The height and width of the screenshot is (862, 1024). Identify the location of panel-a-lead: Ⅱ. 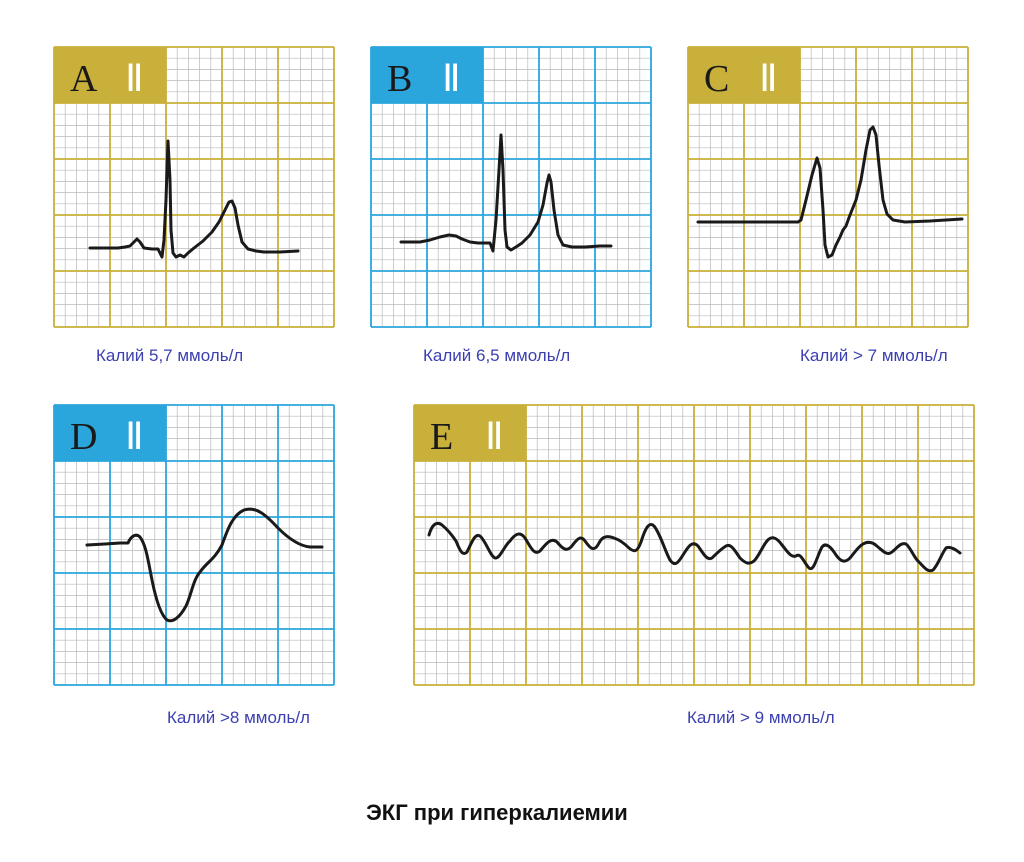
(134, 79).